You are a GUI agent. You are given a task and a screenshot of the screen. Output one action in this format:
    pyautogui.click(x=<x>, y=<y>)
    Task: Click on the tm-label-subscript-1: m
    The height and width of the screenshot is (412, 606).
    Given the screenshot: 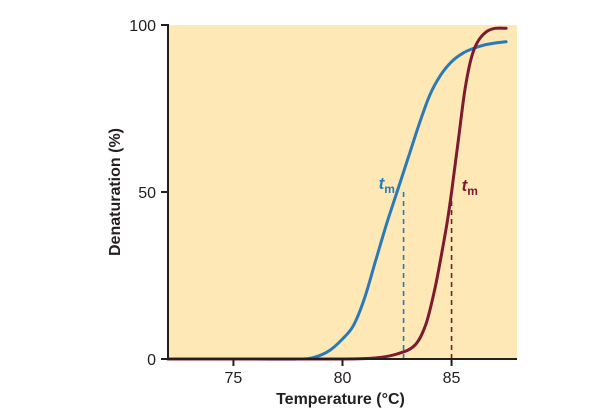 What is the action you would take?
    pyautogui.click(x=389, y=189)
    